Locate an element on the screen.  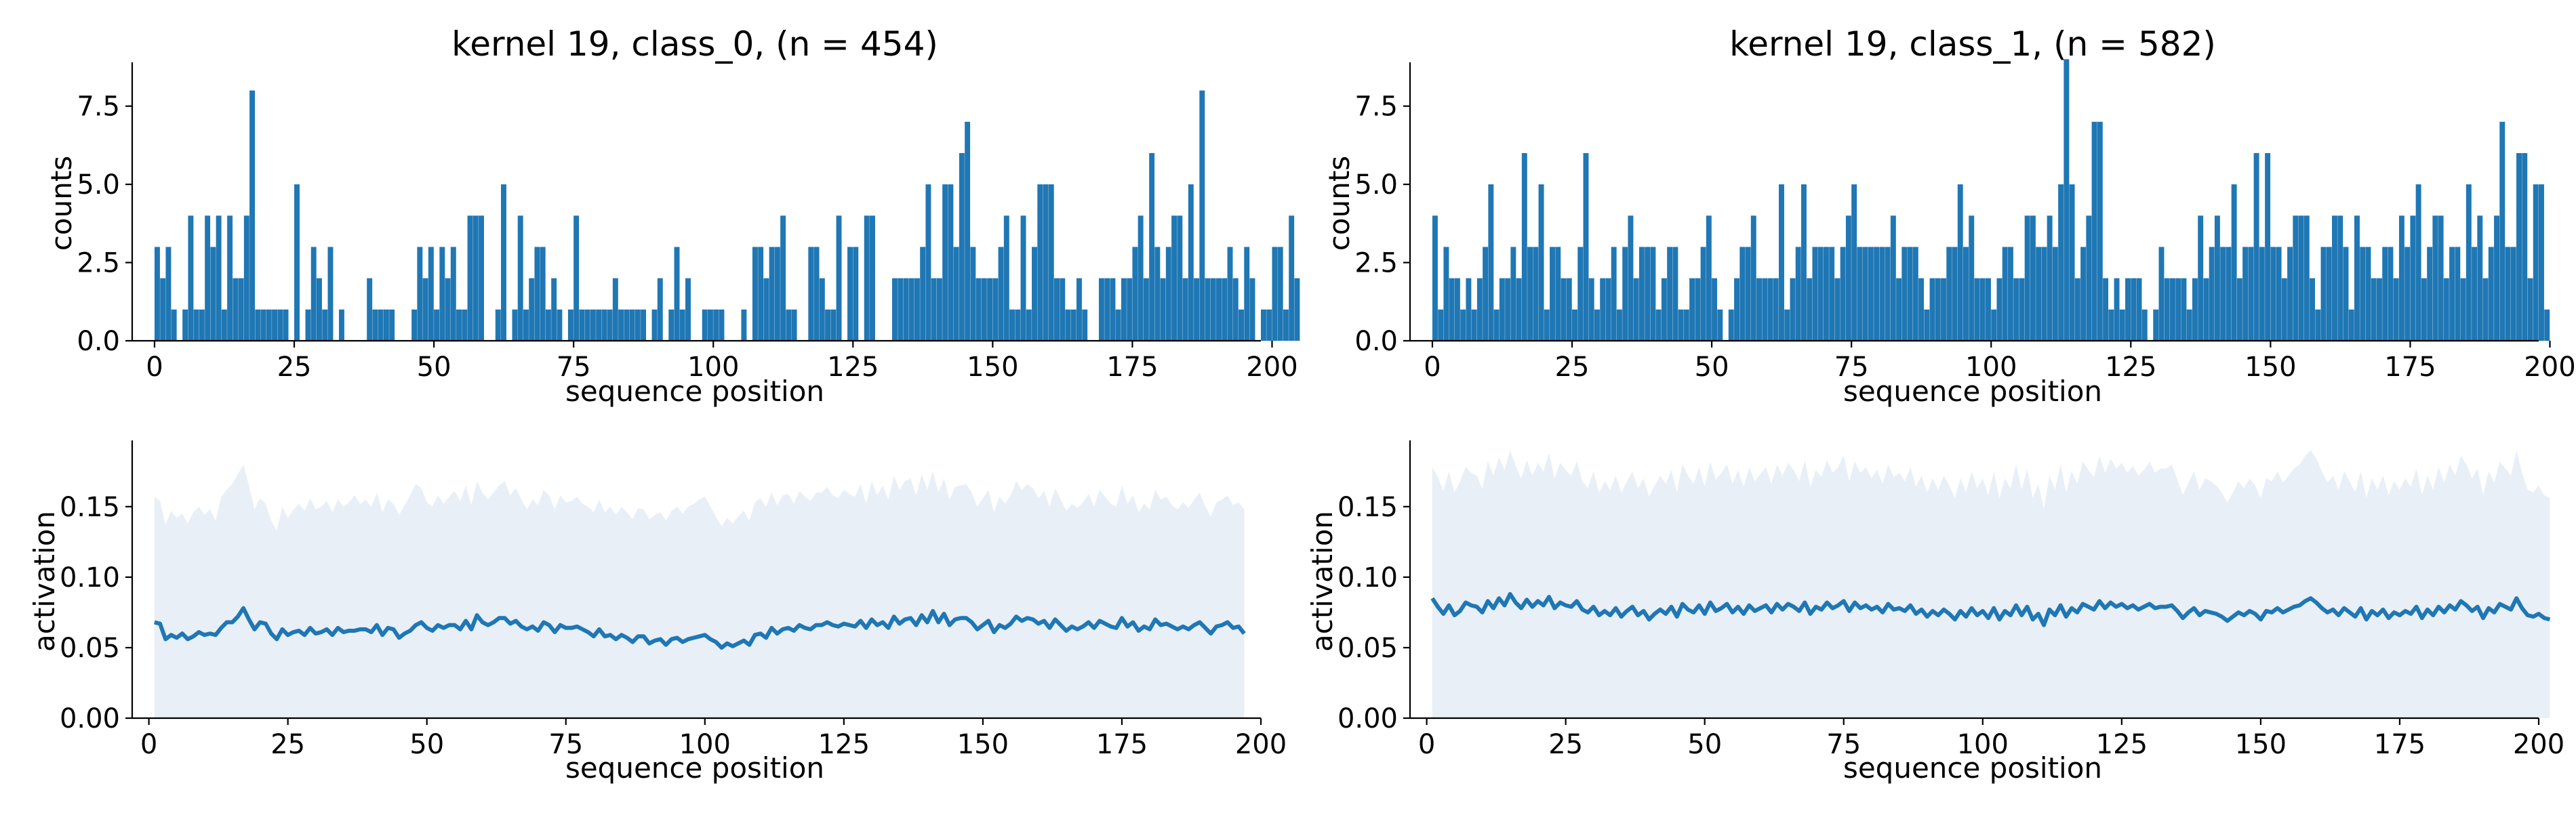
x-tick-label: 200 is located at coordinates (1261, 744).